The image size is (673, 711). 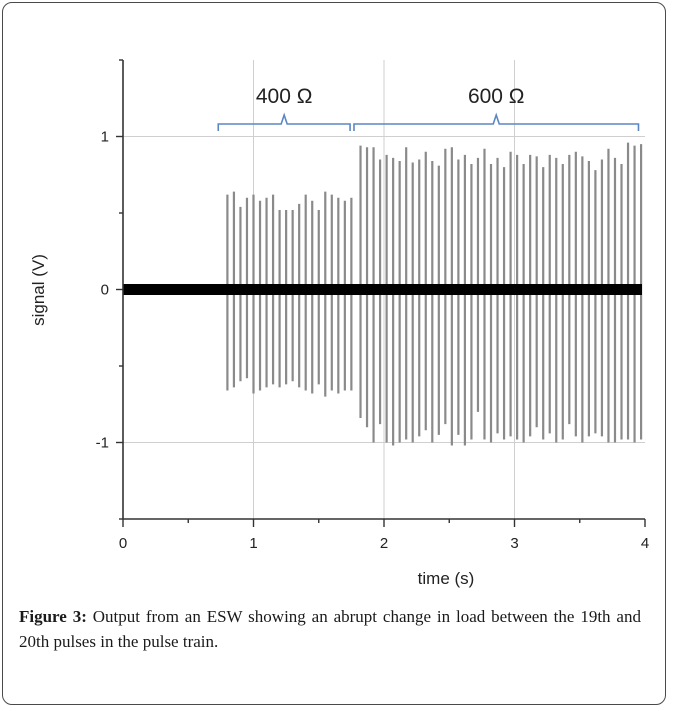 What do you see at coordinates (428, 108) in the screenshot?
I see `annotations: 400 Ω 600 Ω` at bounding box center [428, 108].